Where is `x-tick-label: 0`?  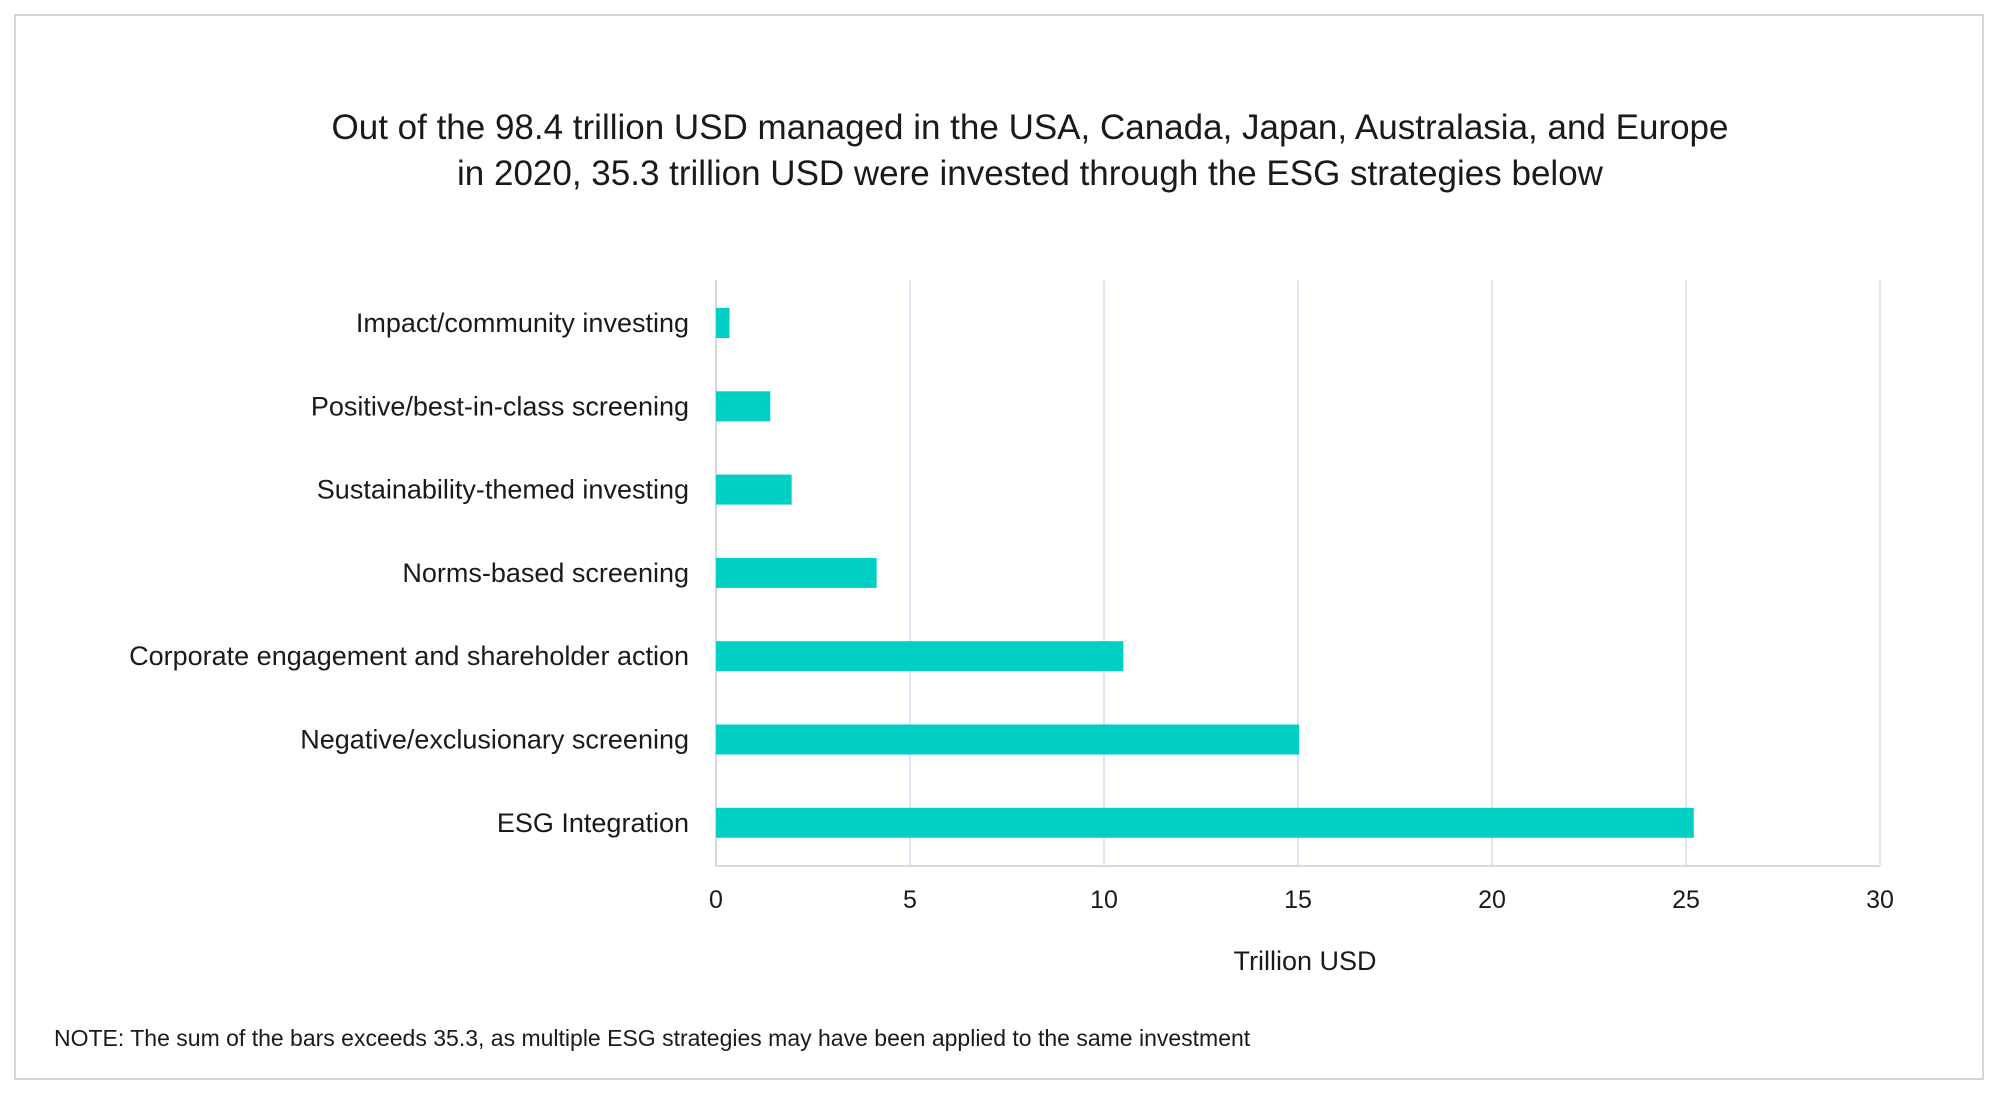
x-tick-label: 0 is located at coordinates (716, 900).